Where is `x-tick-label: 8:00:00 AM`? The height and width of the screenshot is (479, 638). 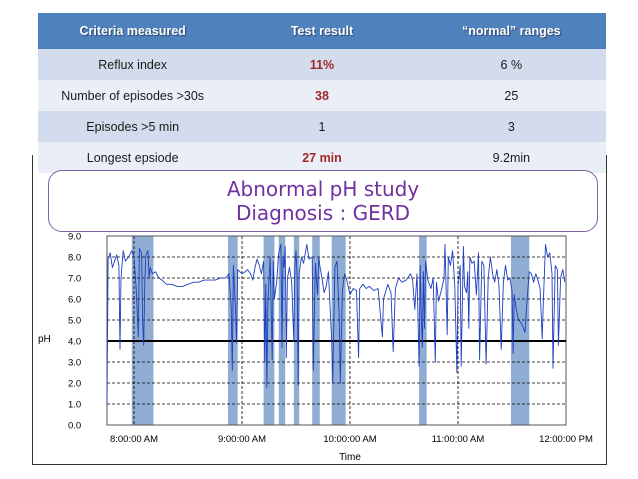 x-tick-label: 8:00:00 AM is located at coordinates (134, 439).